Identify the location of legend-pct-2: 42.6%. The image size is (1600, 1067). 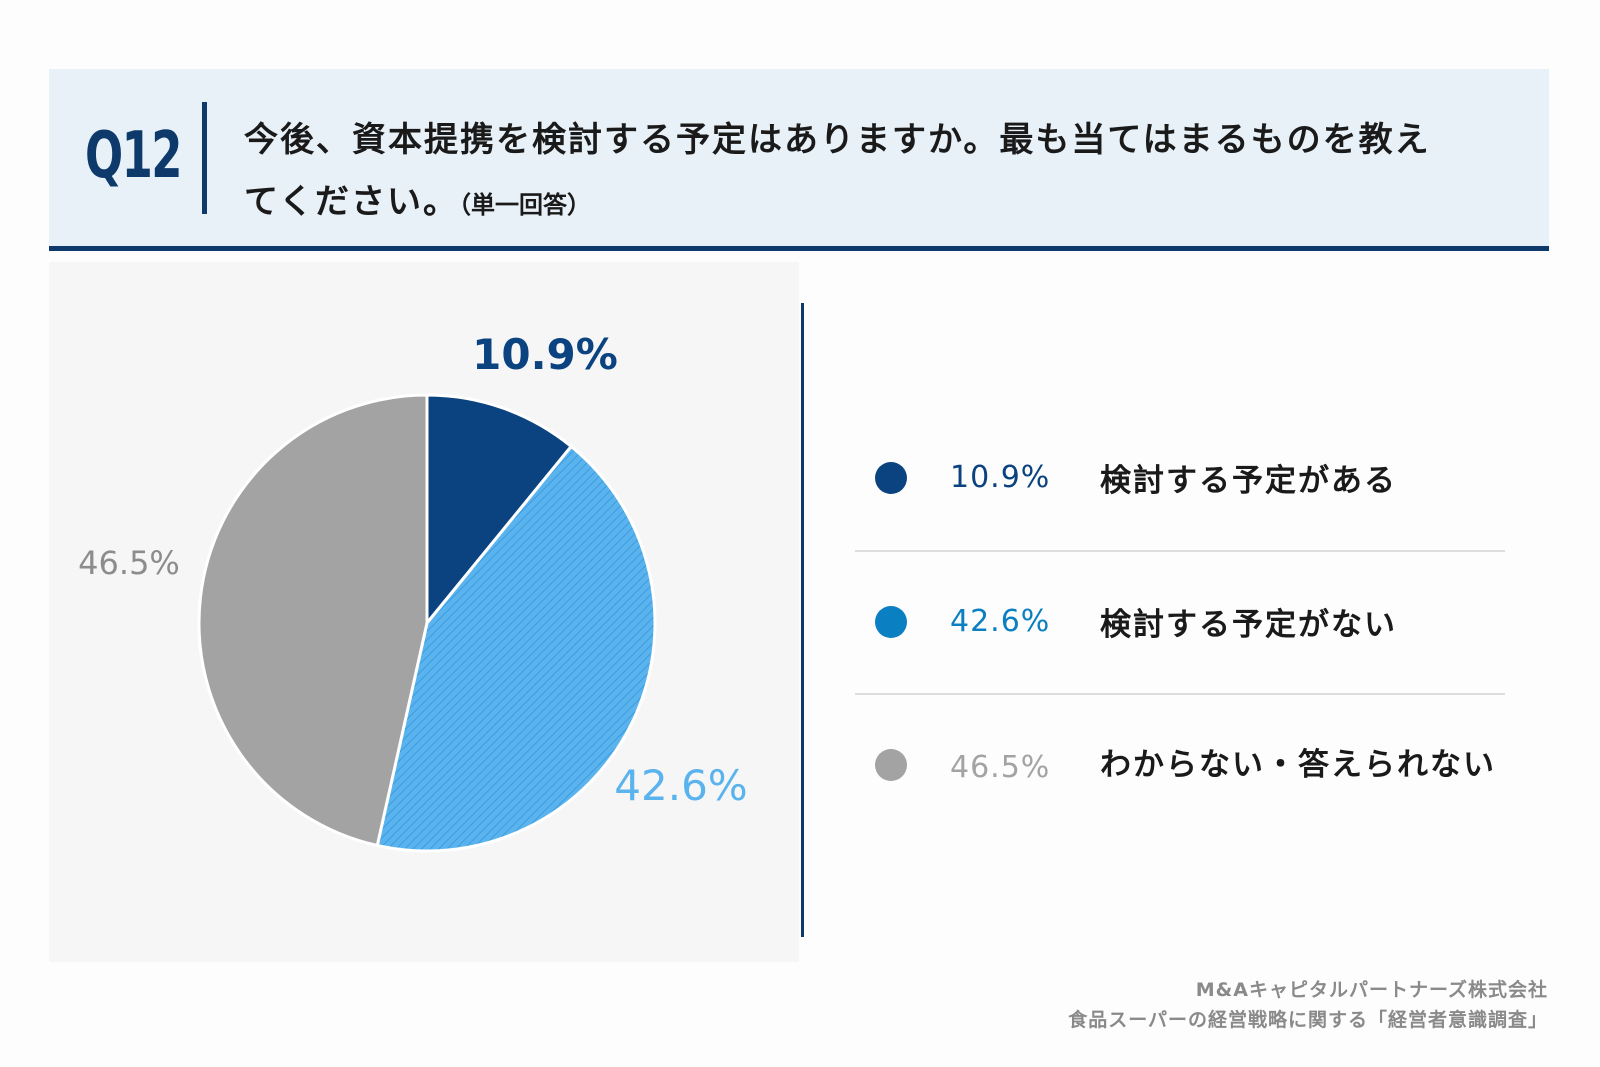
(1000, 621).